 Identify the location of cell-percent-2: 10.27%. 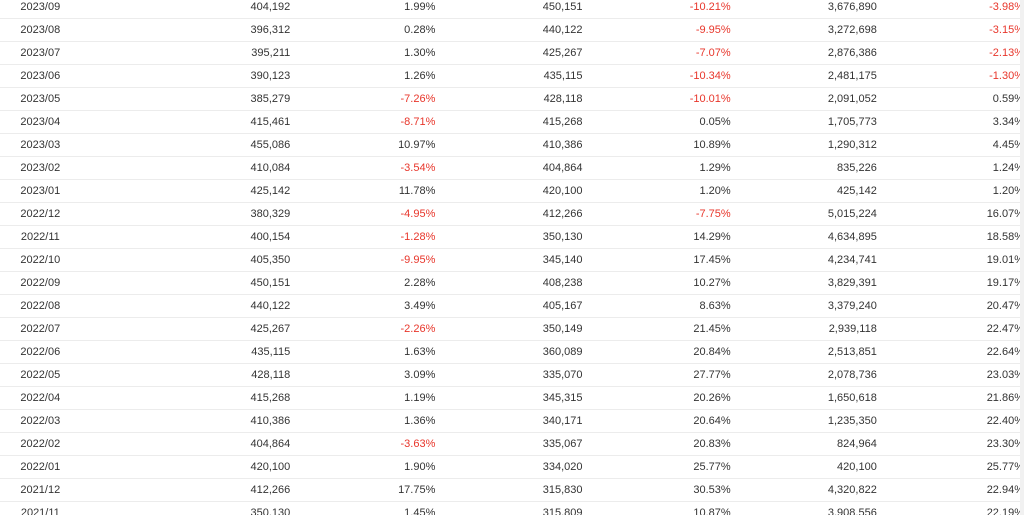
(656, 283).